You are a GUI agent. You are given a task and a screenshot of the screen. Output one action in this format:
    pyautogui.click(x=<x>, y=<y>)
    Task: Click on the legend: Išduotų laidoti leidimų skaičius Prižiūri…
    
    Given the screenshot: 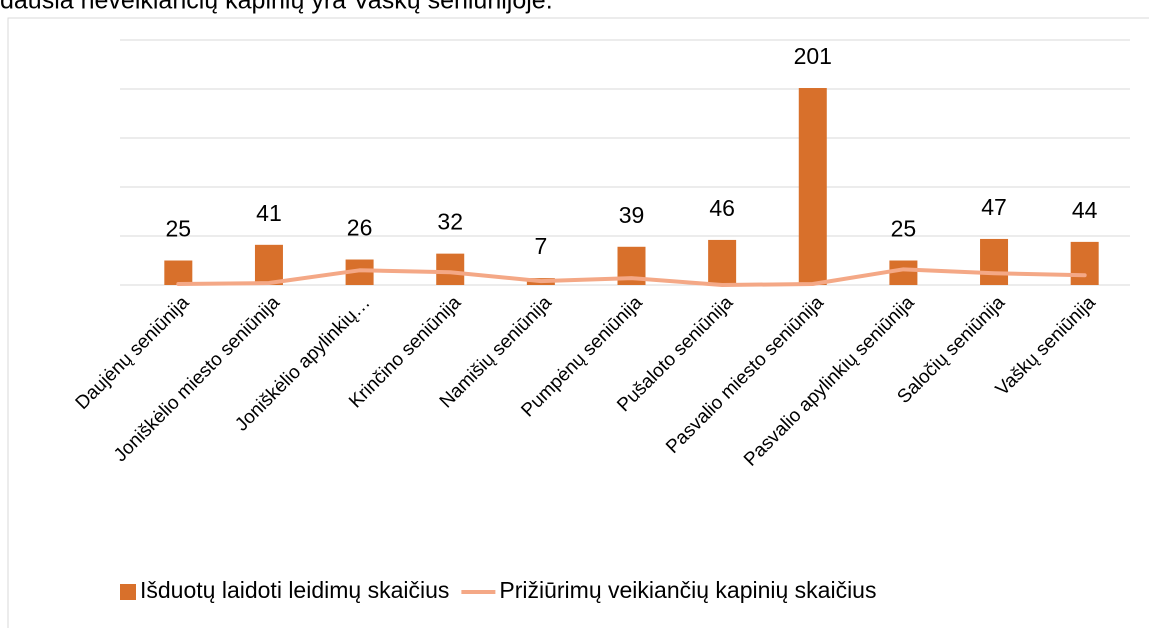 What is the action you would take?
    pyautogui.click(x=498, y=590)
    